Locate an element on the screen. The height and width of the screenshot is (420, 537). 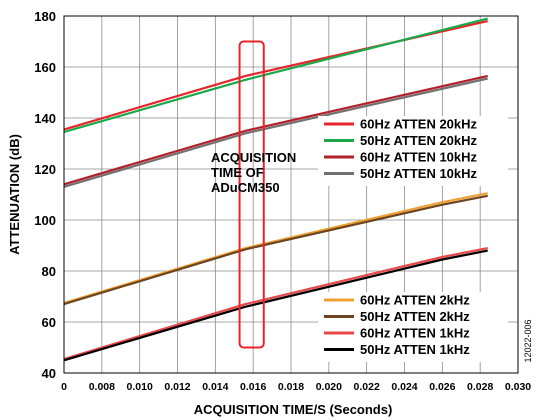
legend-label: 60Hz ATTEN 10kHz is located at coordinates (419, 157).